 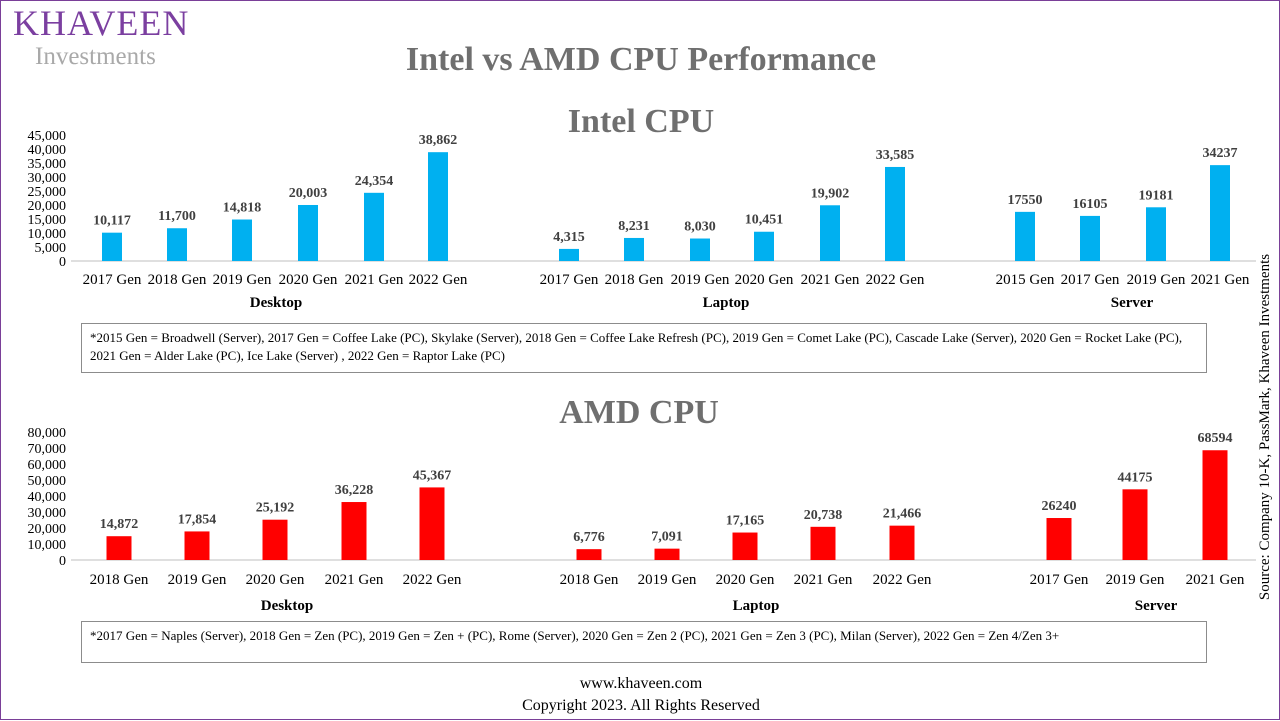 I want to click on intel-data-label: 19181, so click(x=1156, y=195).